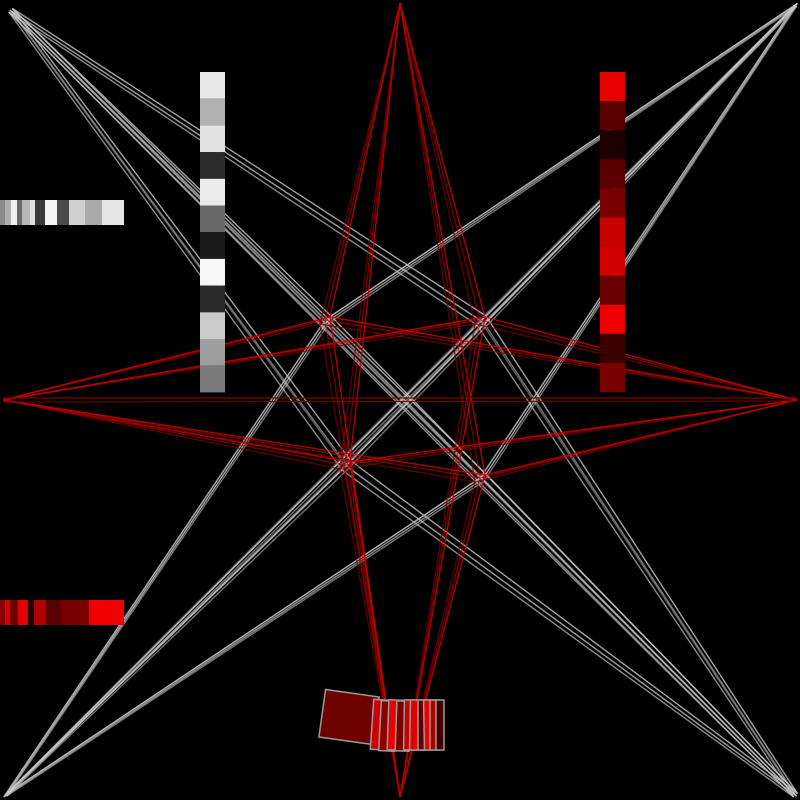 The image size is (800, 800). I want to click on red-horizontal-swatch-strip, so click(62, 612).